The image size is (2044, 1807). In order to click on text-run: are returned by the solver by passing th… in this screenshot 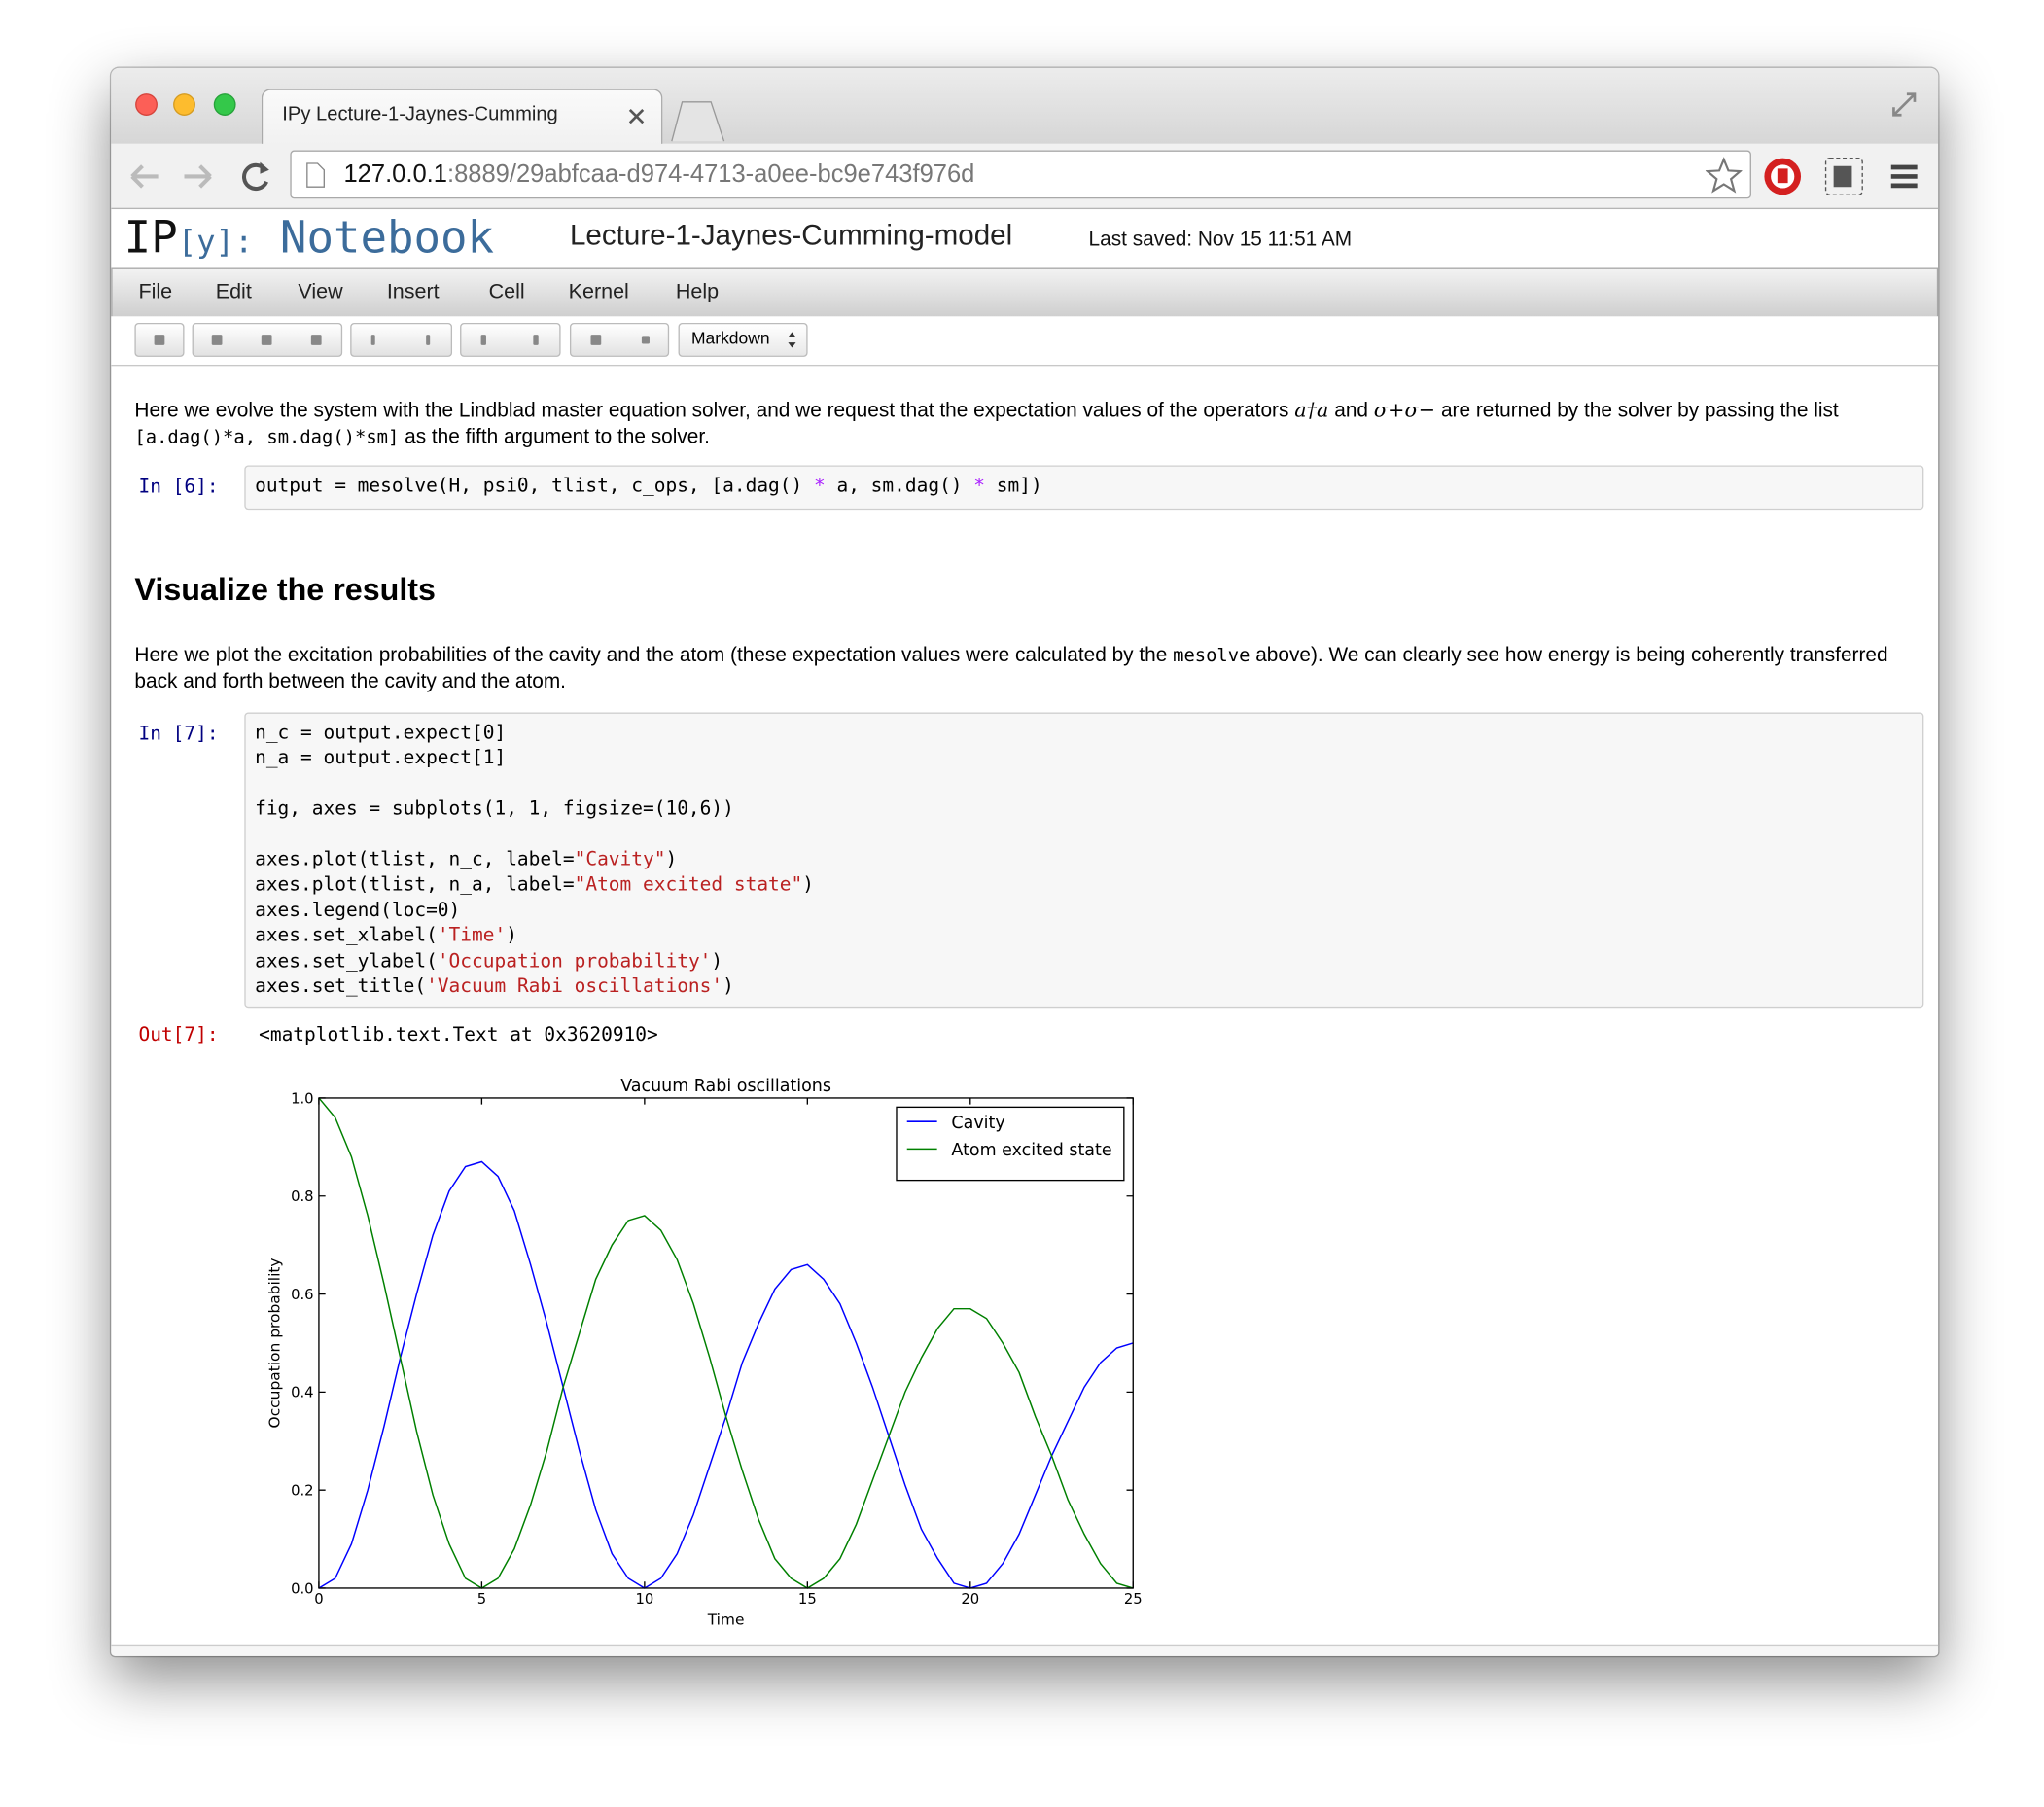, I will do `click(1637, 411)`.